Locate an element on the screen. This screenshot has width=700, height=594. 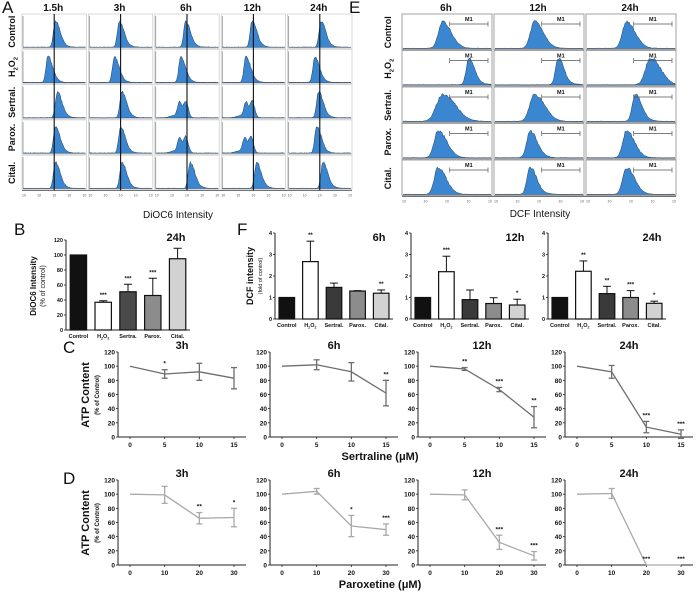
panel-label-a: A is located at coordinates (8, 8).